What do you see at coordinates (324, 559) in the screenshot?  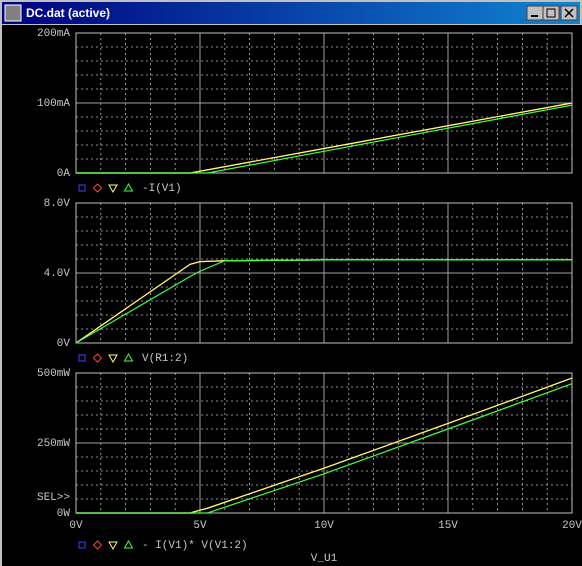 I see `x-axis-label: V_U1` at bounding box center [324, 559].